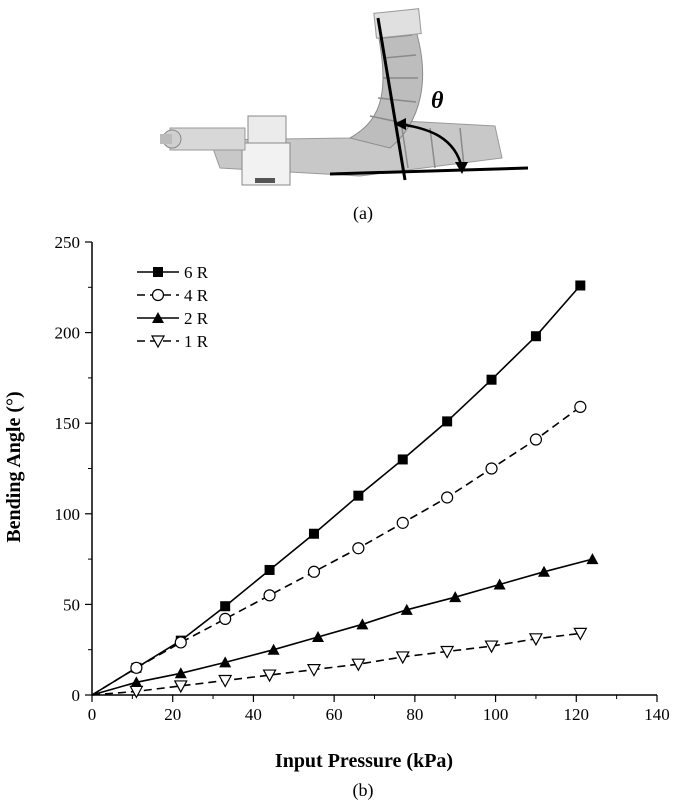 The width and height of the screenshot is (677, 804). I want to click on y-tick-label: 150, so click(68, 423).